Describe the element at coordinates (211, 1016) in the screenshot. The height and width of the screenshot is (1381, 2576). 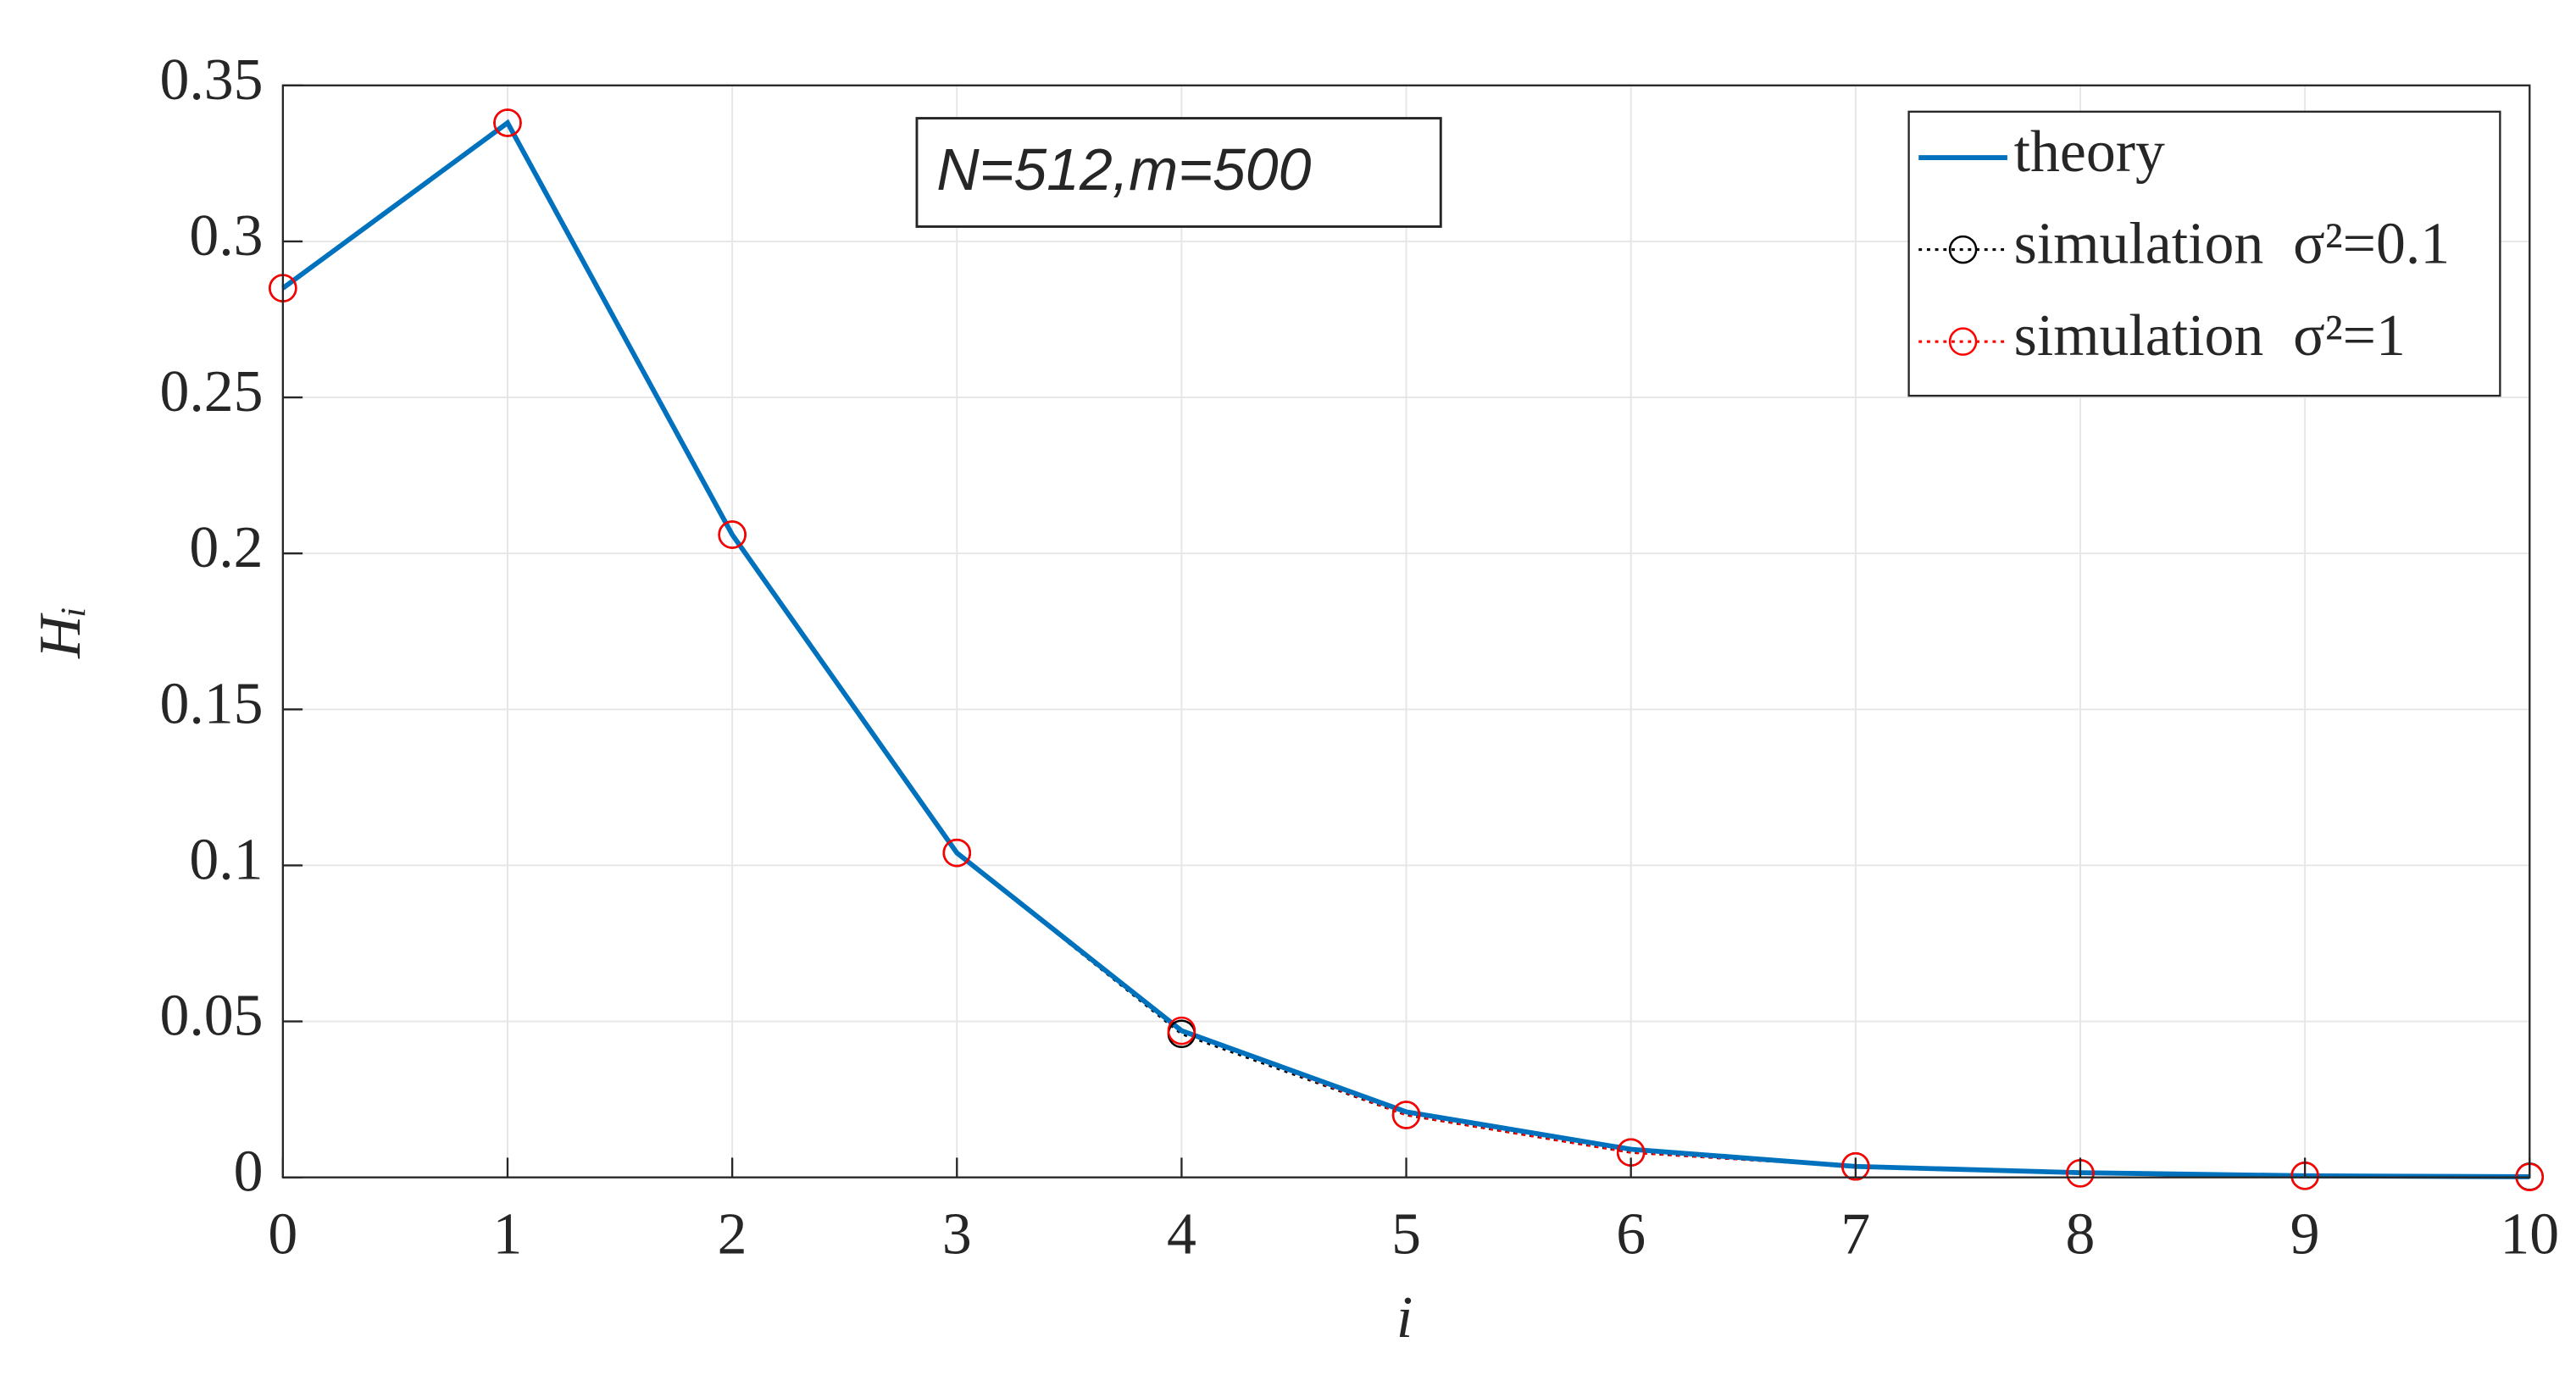
I see `y-tick-label: 0.05` at that location.